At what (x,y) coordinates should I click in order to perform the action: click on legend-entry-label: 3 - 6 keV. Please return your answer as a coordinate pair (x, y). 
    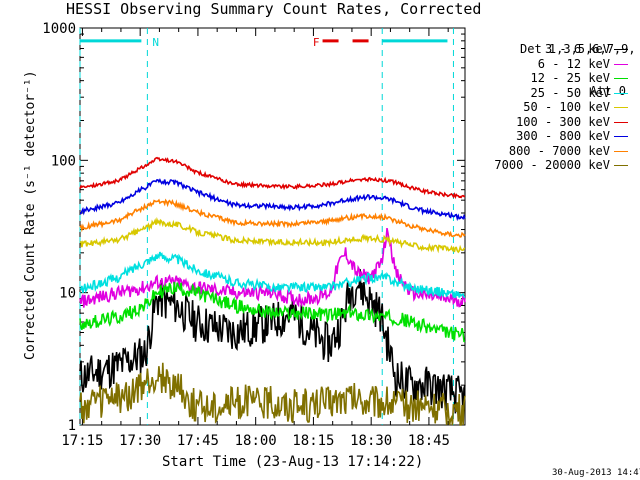
    Looking at the image, I should click on (577, 49).